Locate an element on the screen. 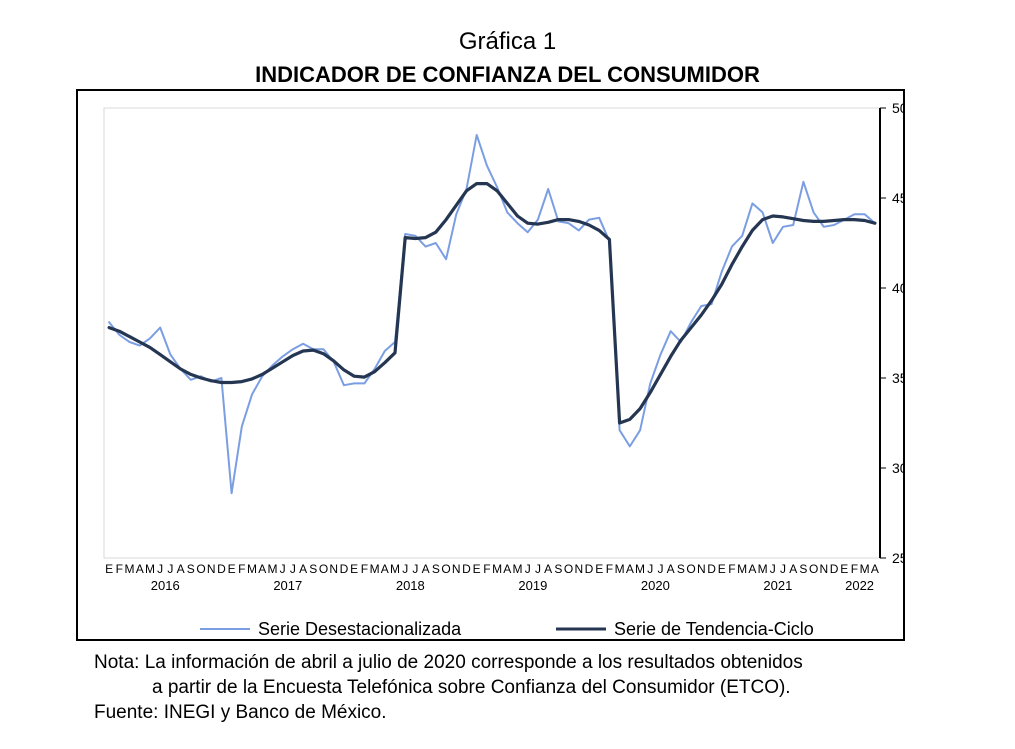 Image resolution: width=1015 pixels, height=749 pixels. y-tick-label: 30.0 is located at coordinates (897, 468).